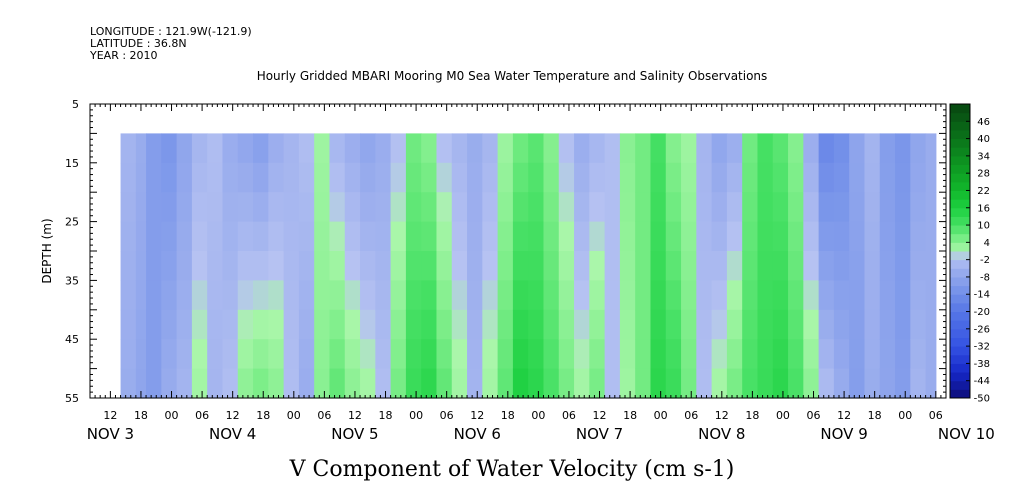 The width and height of the screenshot is (1009, 504). Describe the element at coordinates (982, 295) in the screenshot. I see `colorbar-label: -14` at that location.